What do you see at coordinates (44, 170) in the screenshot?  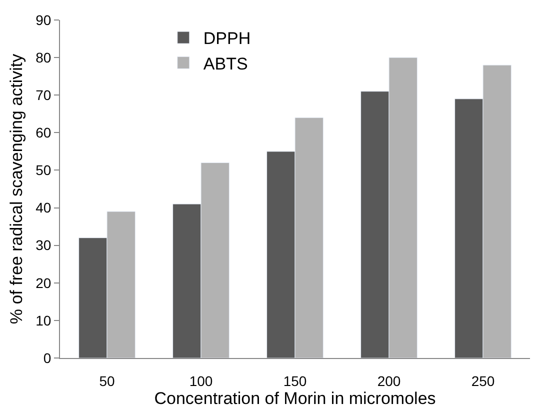 I see `y-tick-label: 50` at bounding box center [44, 170].